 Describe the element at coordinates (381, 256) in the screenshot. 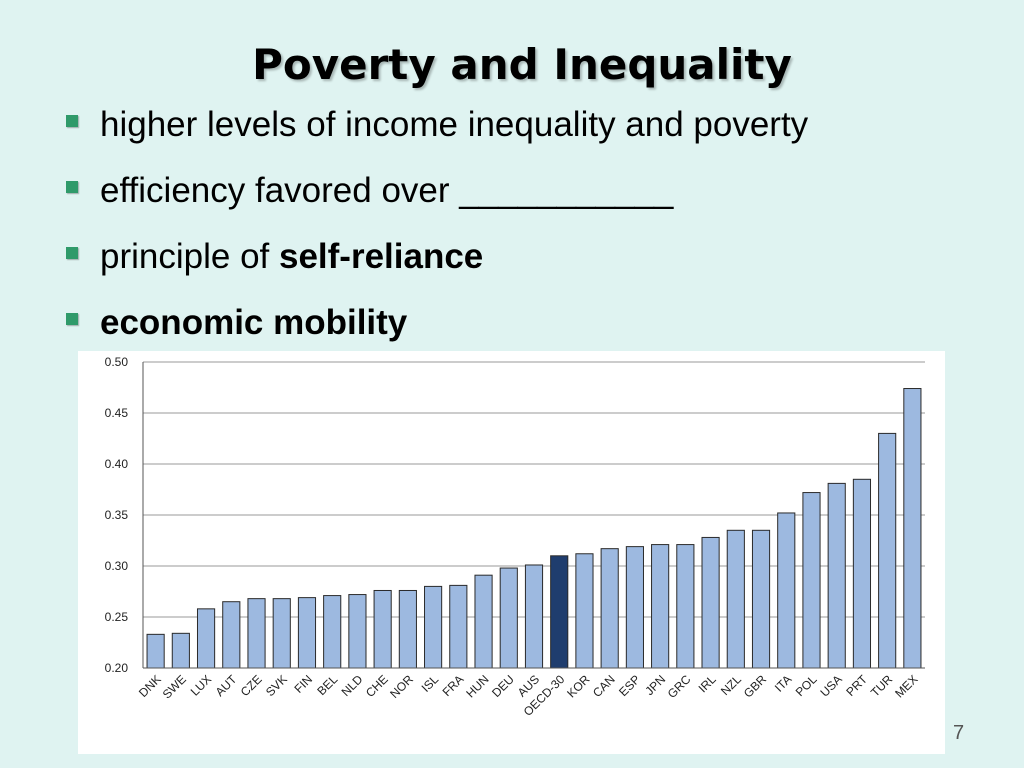

I see `bullet-text: self-reliance` at that location.